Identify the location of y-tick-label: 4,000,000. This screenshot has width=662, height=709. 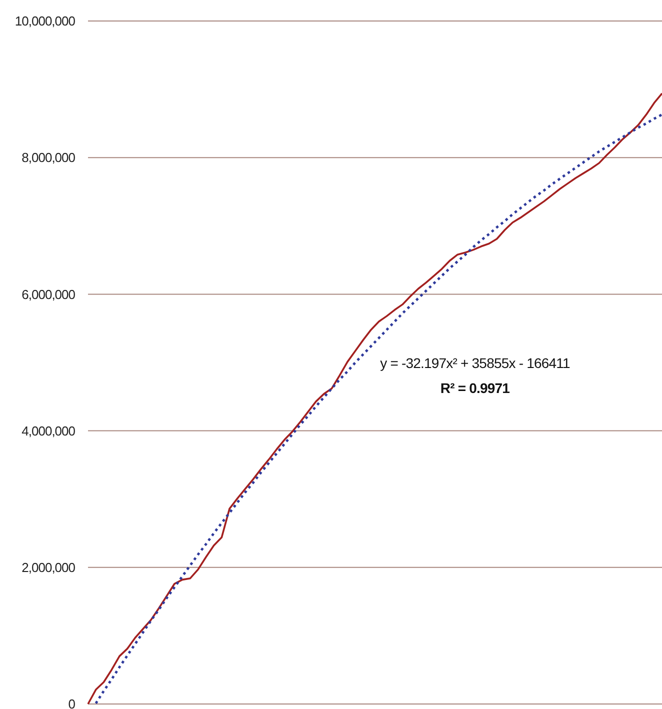
(49, 430).